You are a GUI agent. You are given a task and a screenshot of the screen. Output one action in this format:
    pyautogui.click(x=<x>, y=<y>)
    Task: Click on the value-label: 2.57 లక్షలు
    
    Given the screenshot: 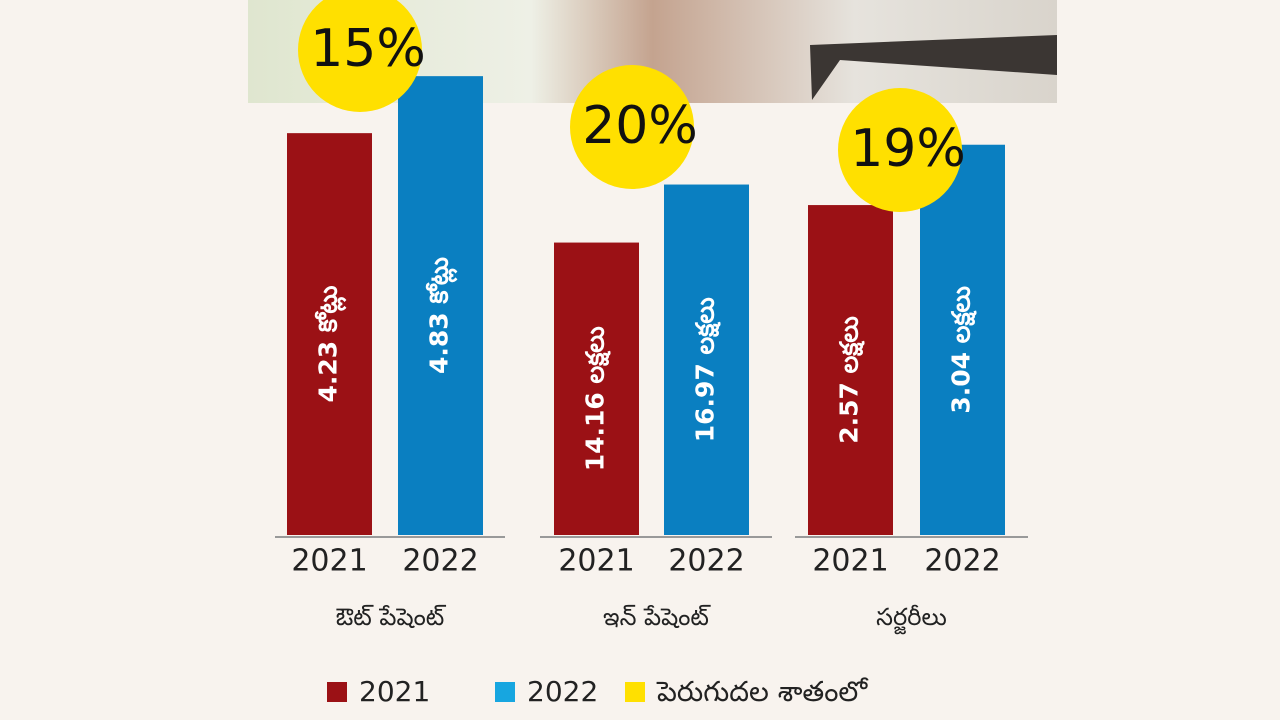 What is the action you would take?
    pyautogui.click(x=850, y=380)
    